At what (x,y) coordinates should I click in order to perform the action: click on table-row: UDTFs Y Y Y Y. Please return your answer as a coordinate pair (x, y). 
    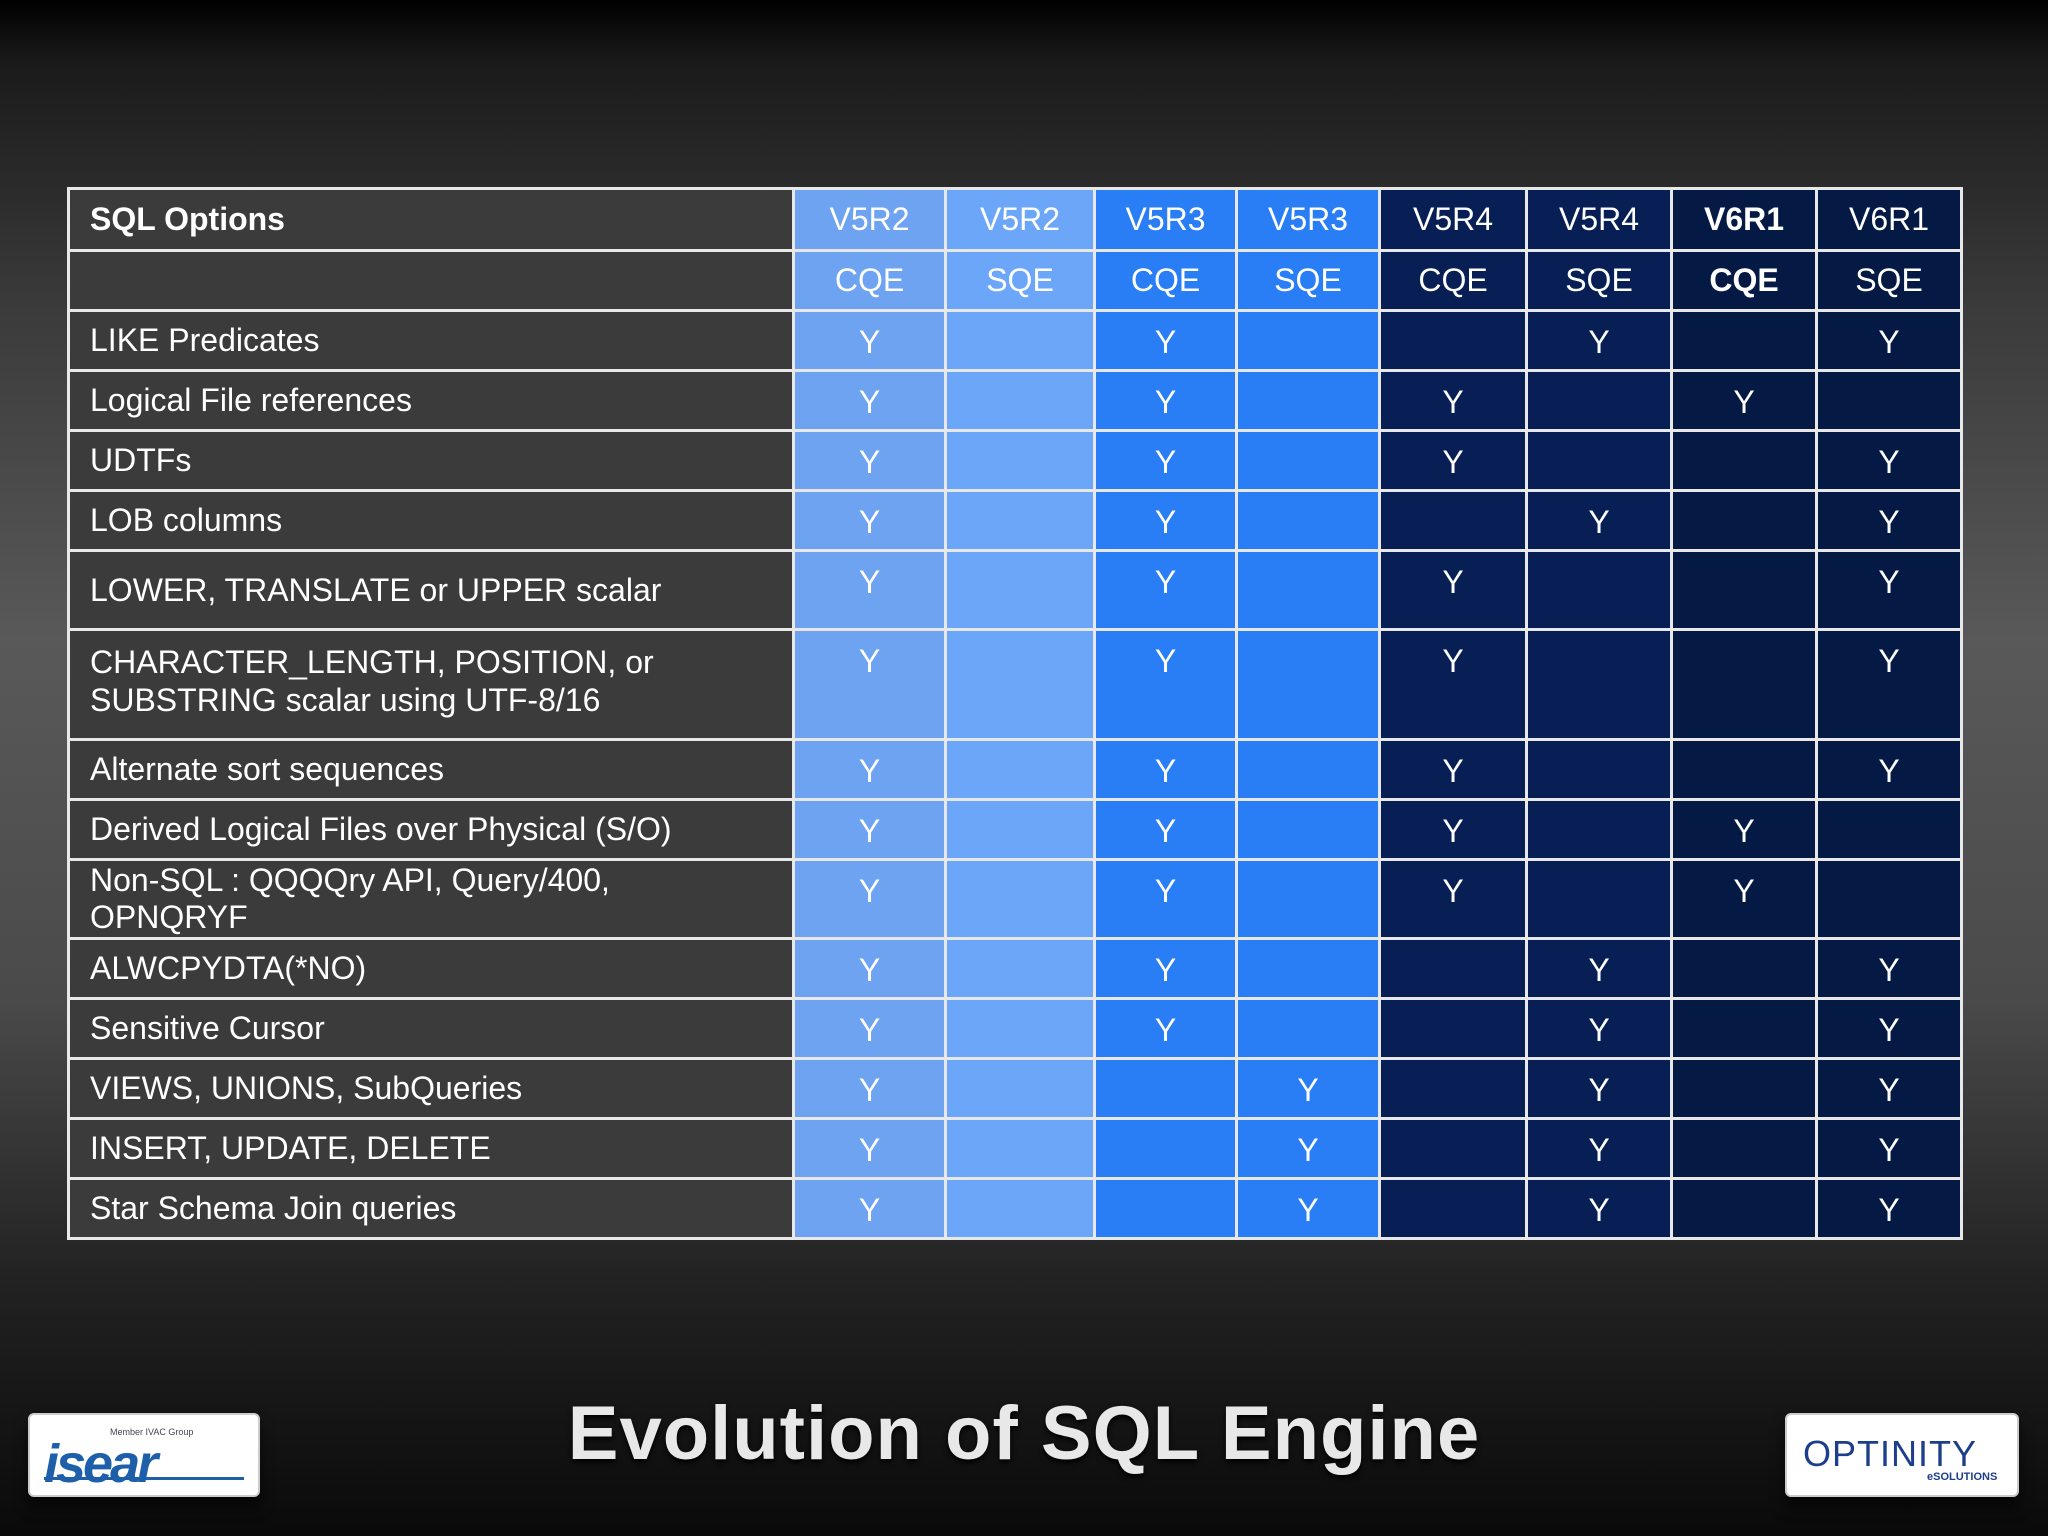
    Looking at the image, I should click on (1015, 460).